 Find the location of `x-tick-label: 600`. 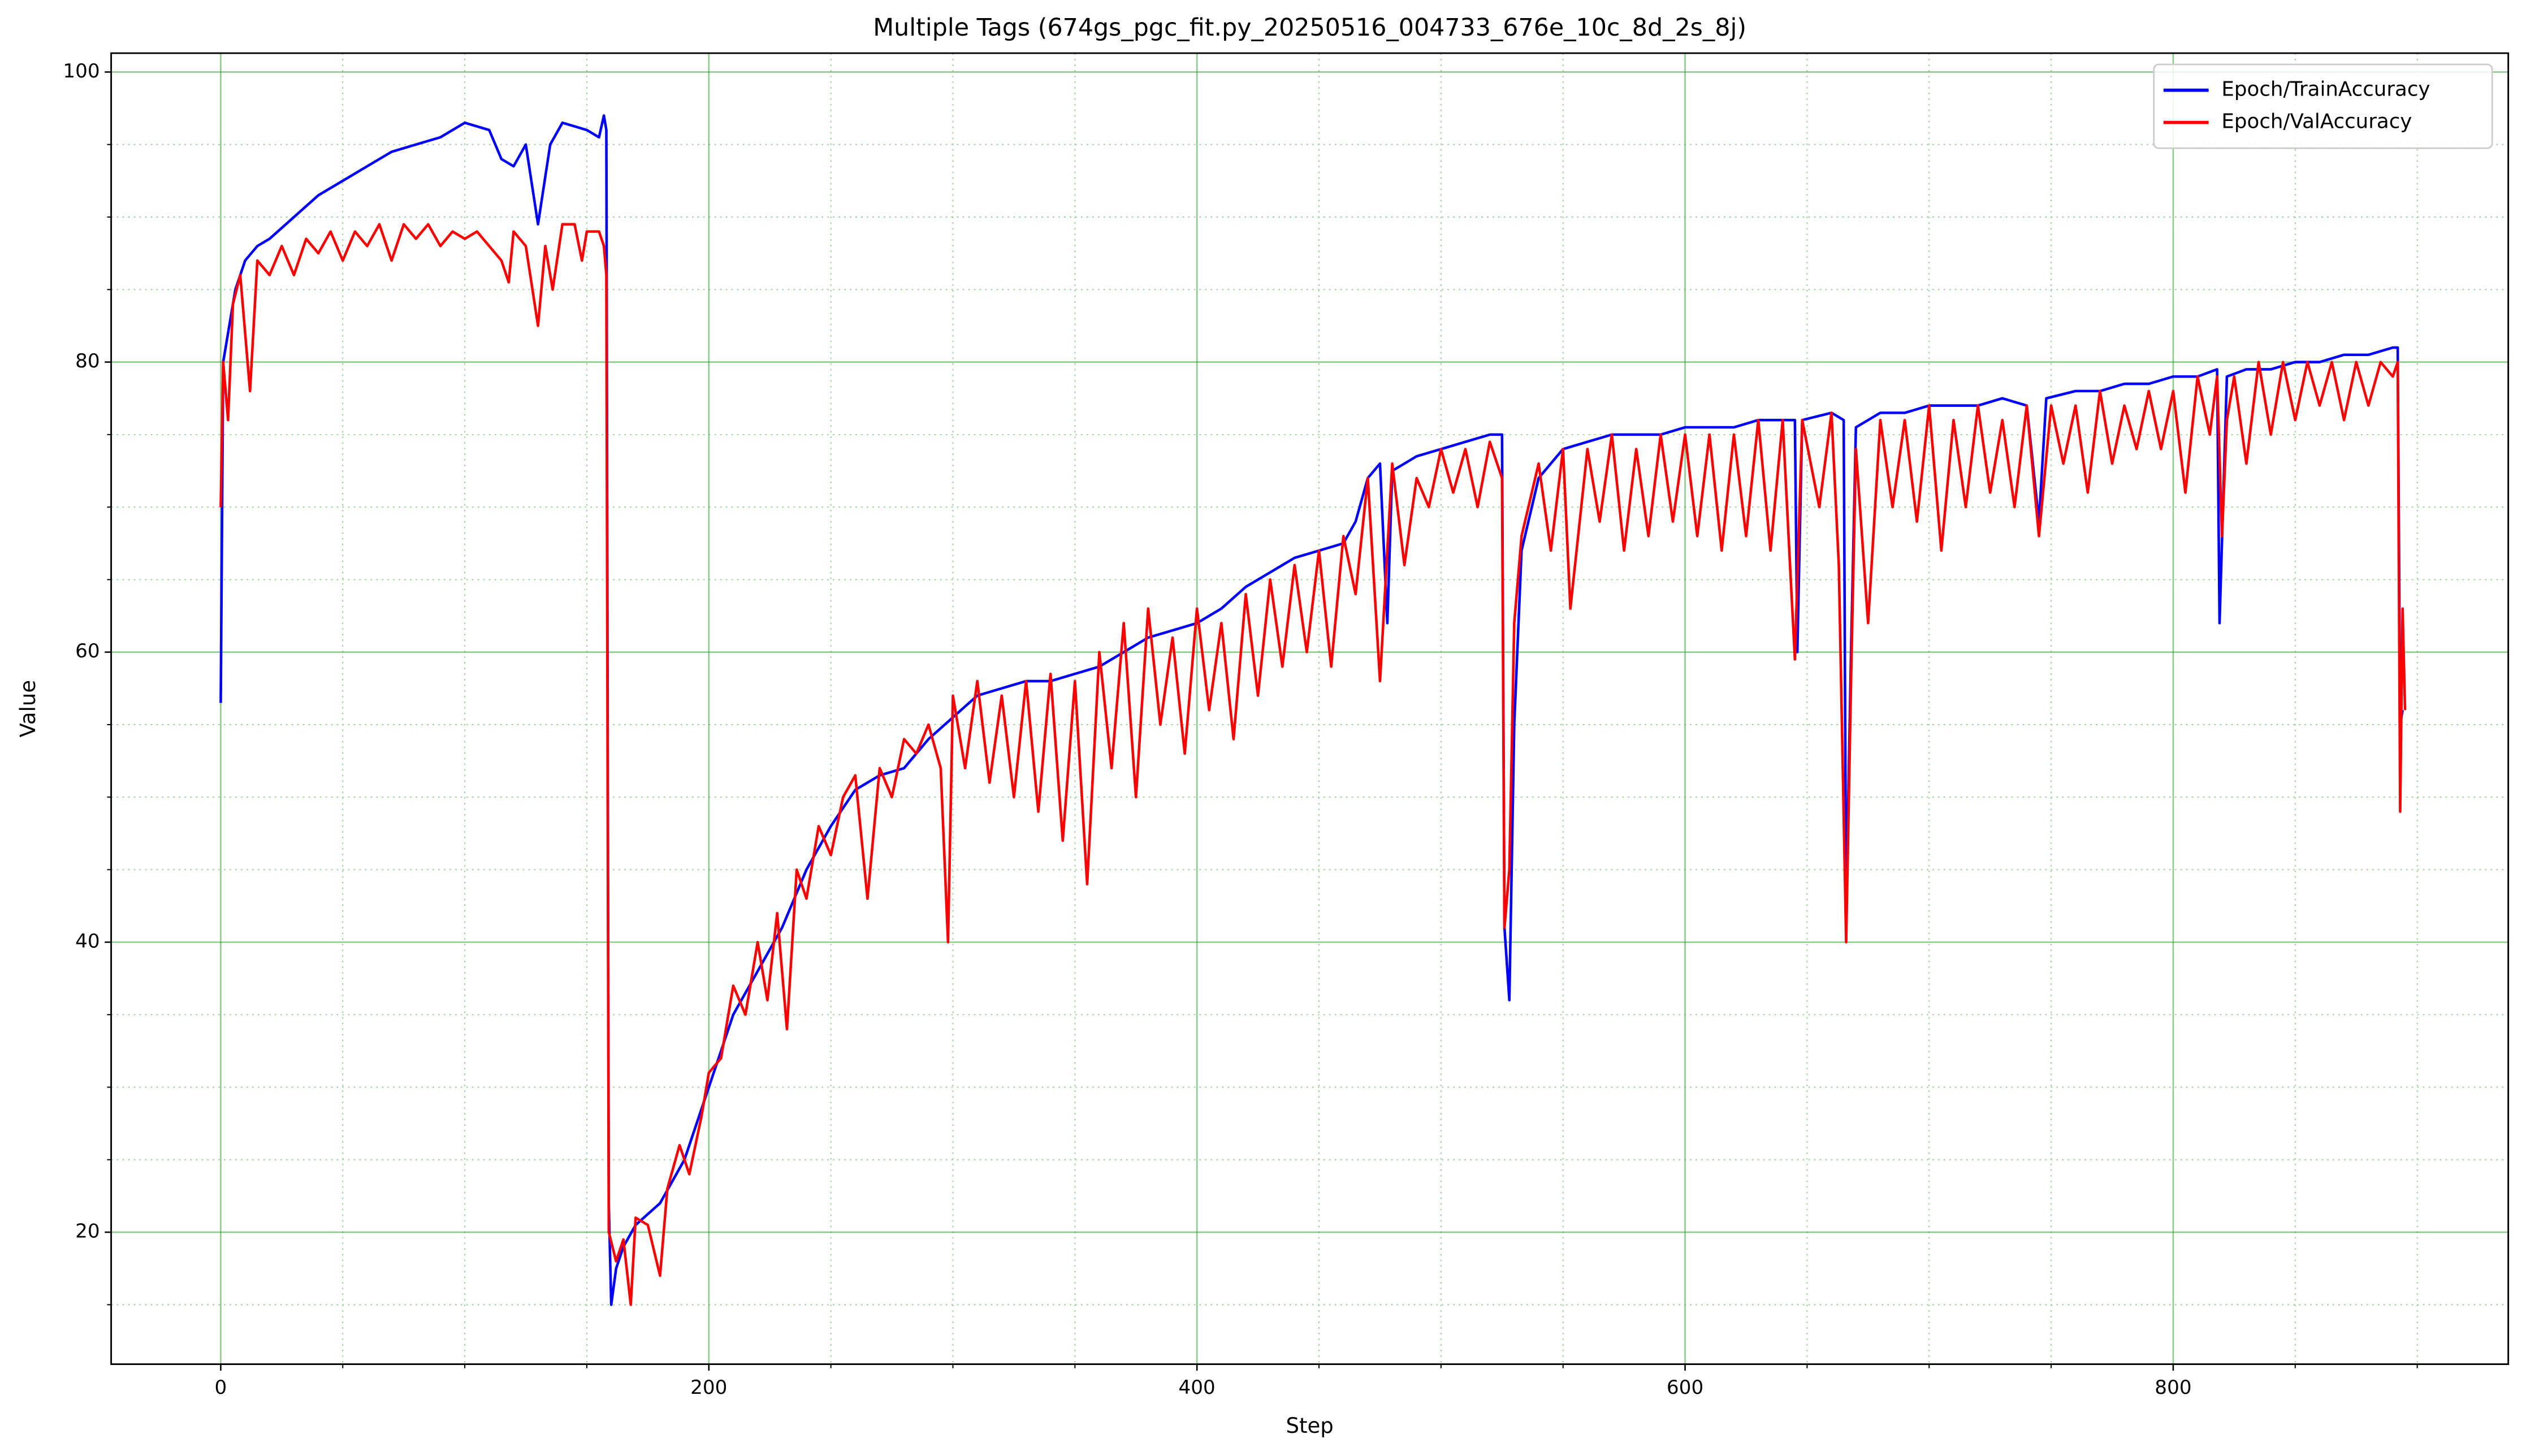

x-tick-label: 600 is located at coordinates (1685, 1387).